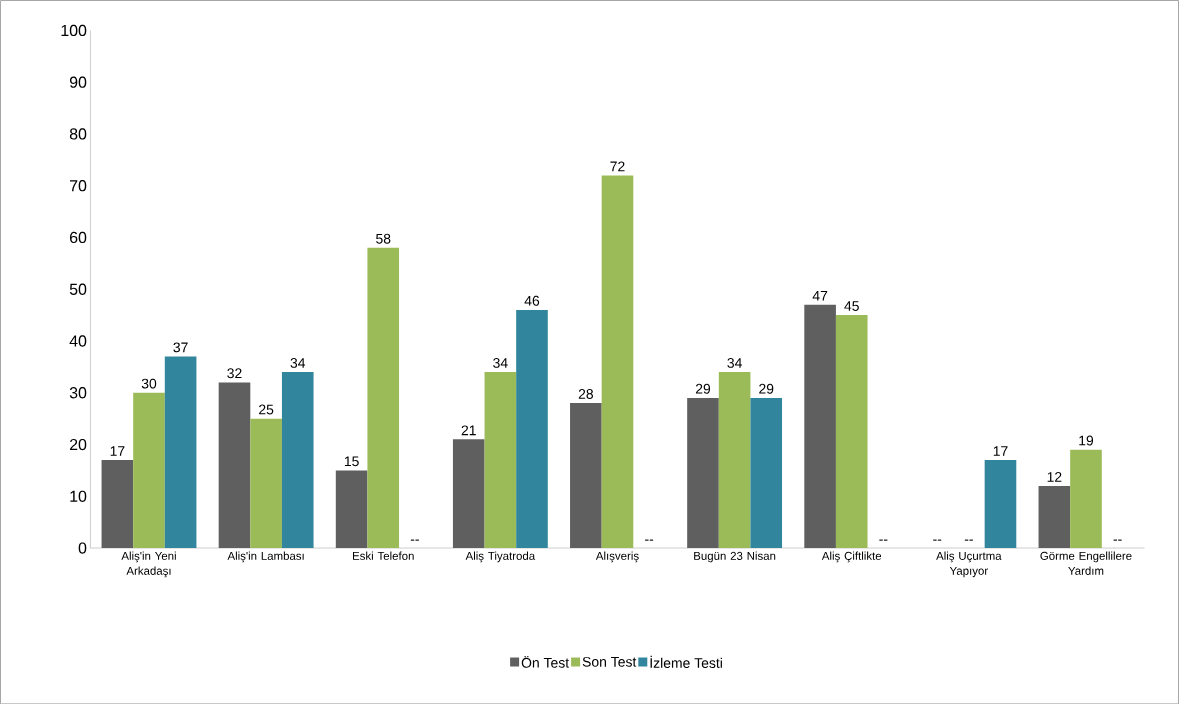 This screenshot has width=1179, height=704. I want to click on x-tick-label: Aliş Uçurtma Yapıyor, so click(969, 564).